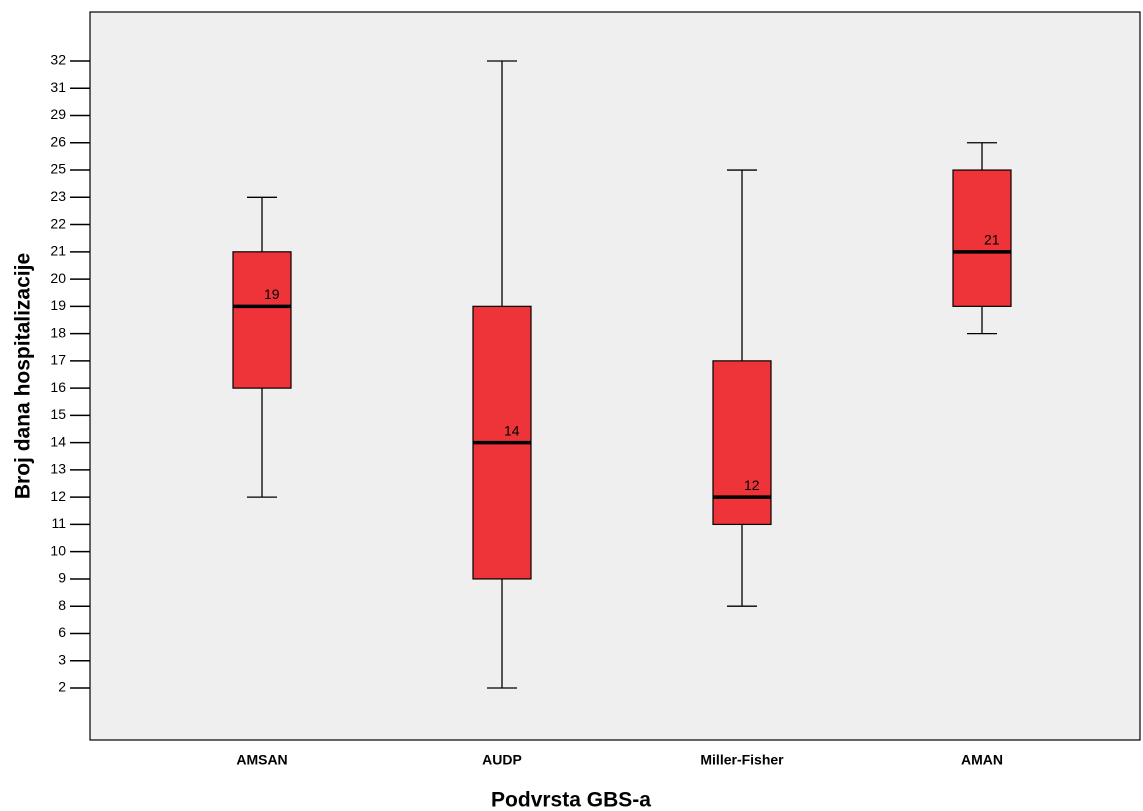 Image resolution: width=1143 pixels, height=811 pixels. I want to click on y-tick-label: 3, so click(62, 659).